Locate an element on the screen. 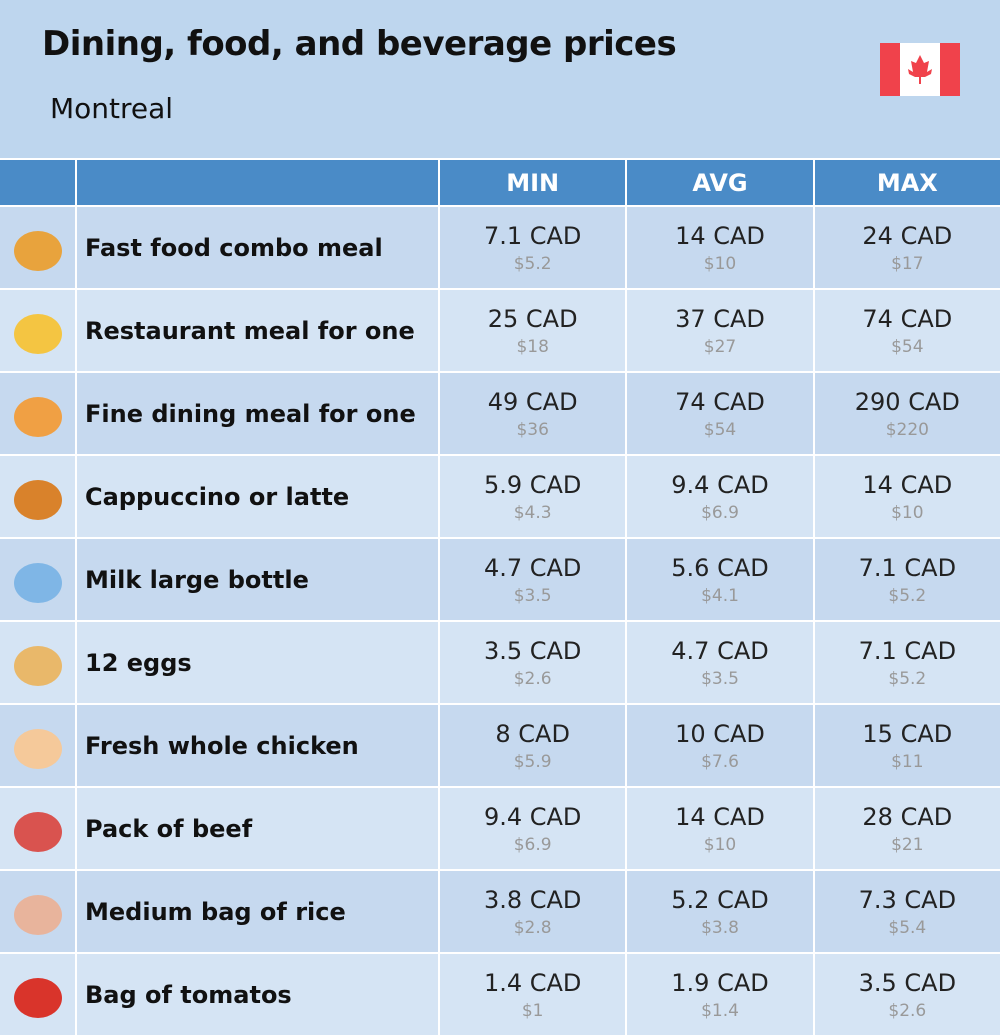 This screenshot has height=1035, width=1000. price-cell: 9.4 CAD $6.9 is located at coordinates (718, 496).